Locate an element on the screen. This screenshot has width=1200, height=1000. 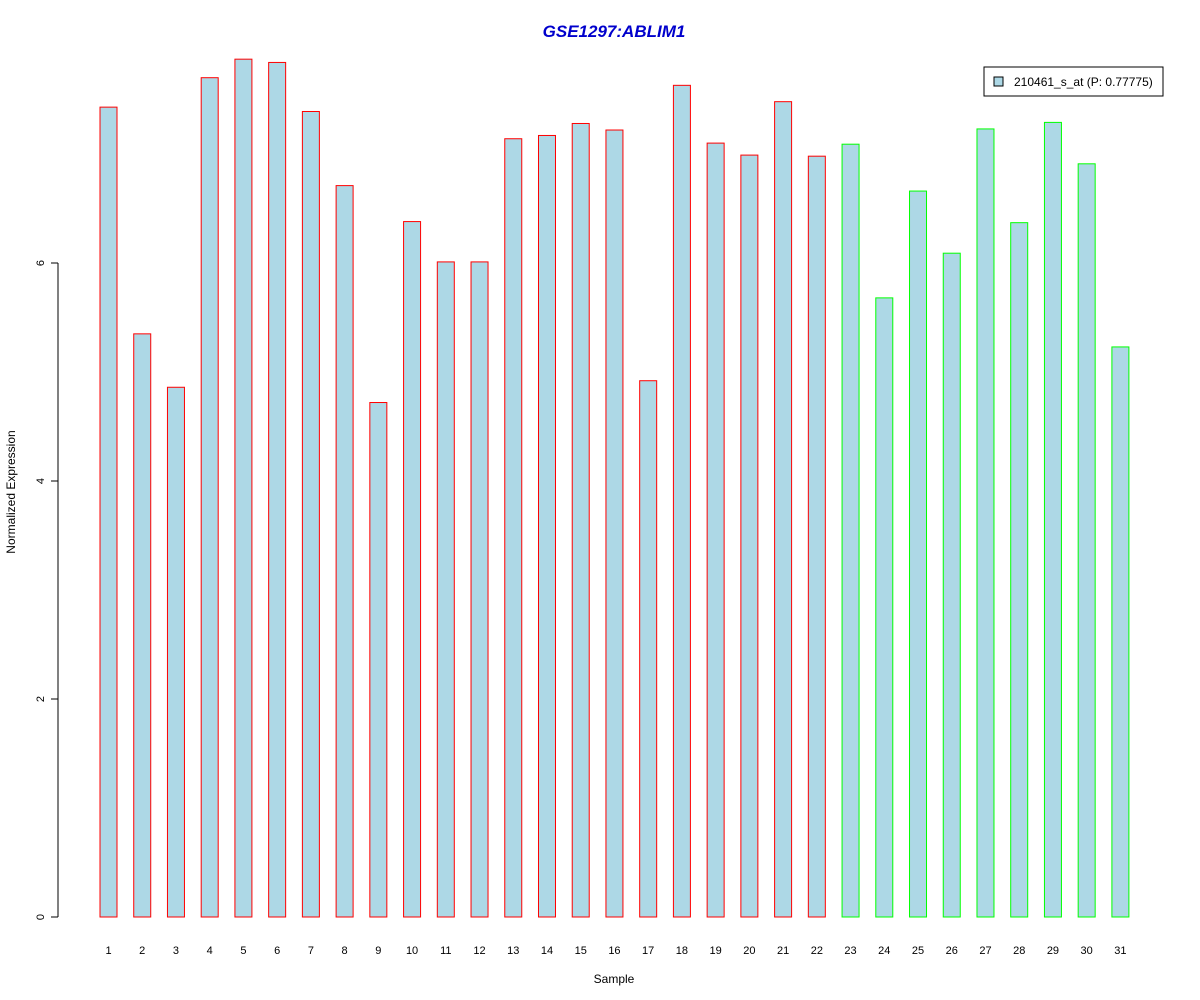
x-tick-label: 29 is located at coordinates (1053, 951).